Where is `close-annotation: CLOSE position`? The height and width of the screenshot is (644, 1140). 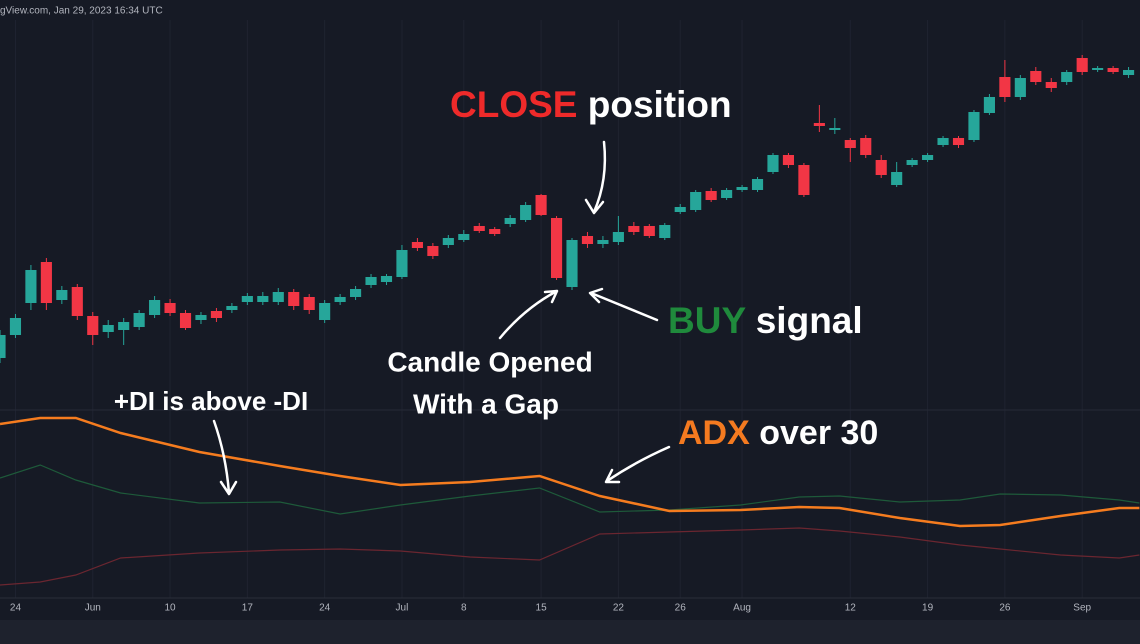
close-annotation: CLOSE position is located at coordinates (591, 104).